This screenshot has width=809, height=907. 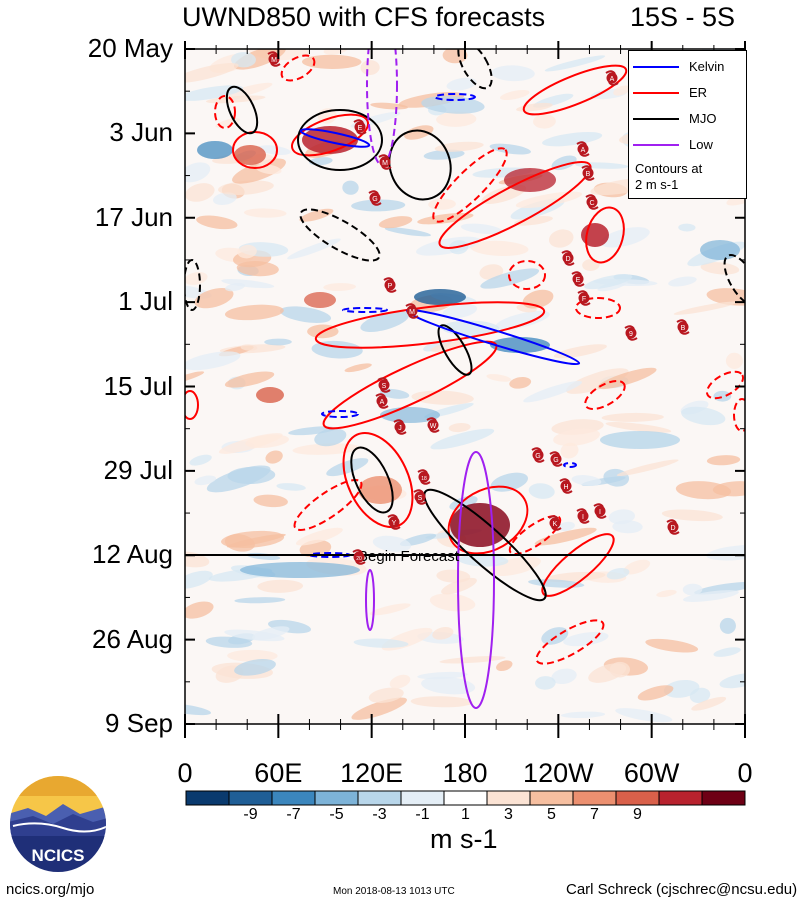 What do you see at coordinates (558, 773) in the screenshot?
I see `x-tick-label: 120W` at bounding box center [558, 773].